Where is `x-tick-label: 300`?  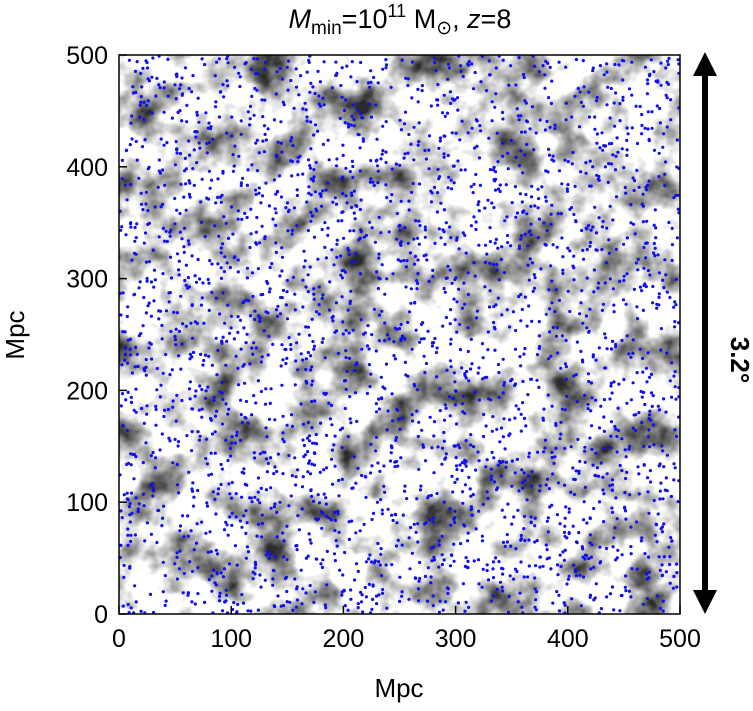
x-tick-label: 300 is located at coordinates (456, 639).